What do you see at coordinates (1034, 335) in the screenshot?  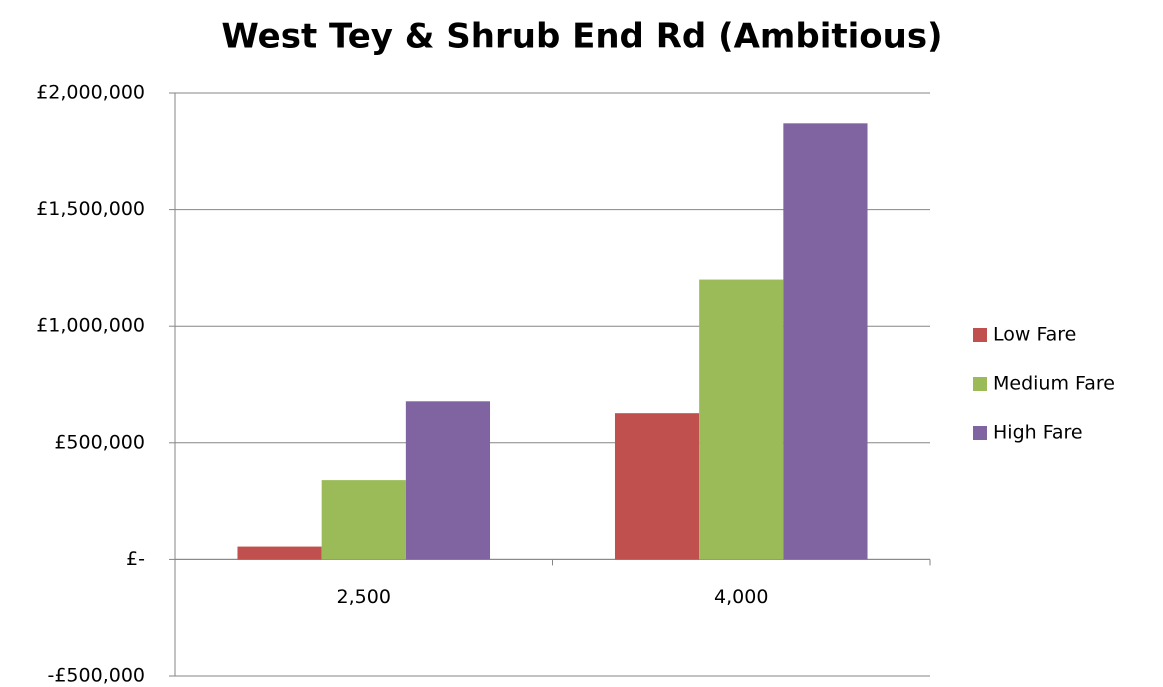 I see `legend-label: Low Fare` at bounding box center [1034, 335].